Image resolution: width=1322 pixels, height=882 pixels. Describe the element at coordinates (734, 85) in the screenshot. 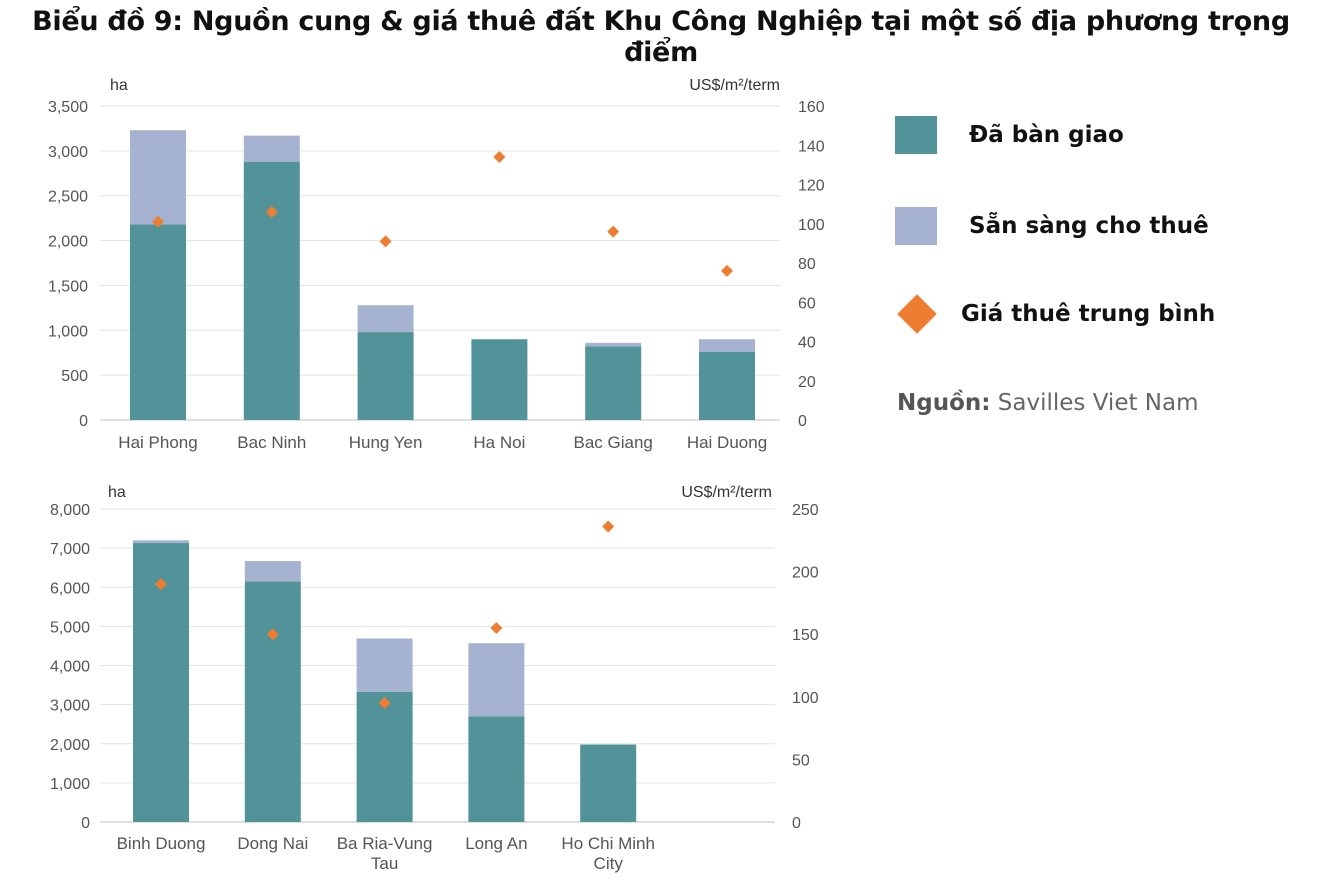

I see `chart1-y2-axis-unit: US$/m²/term` at that location.